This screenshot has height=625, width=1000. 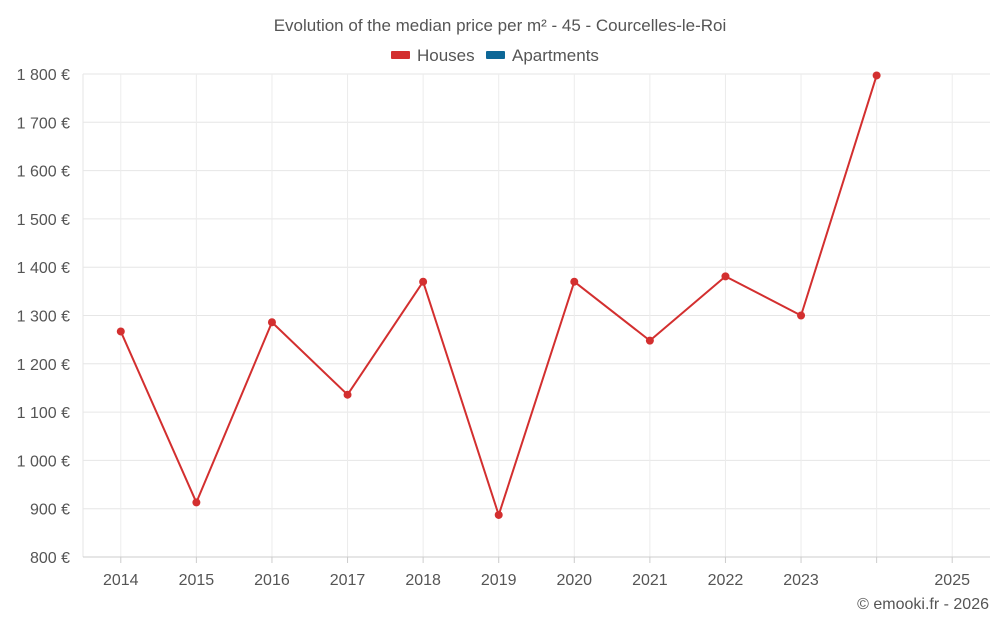 I want to click on y-tick-label: 1 600 €, so click(x=43, y=172).